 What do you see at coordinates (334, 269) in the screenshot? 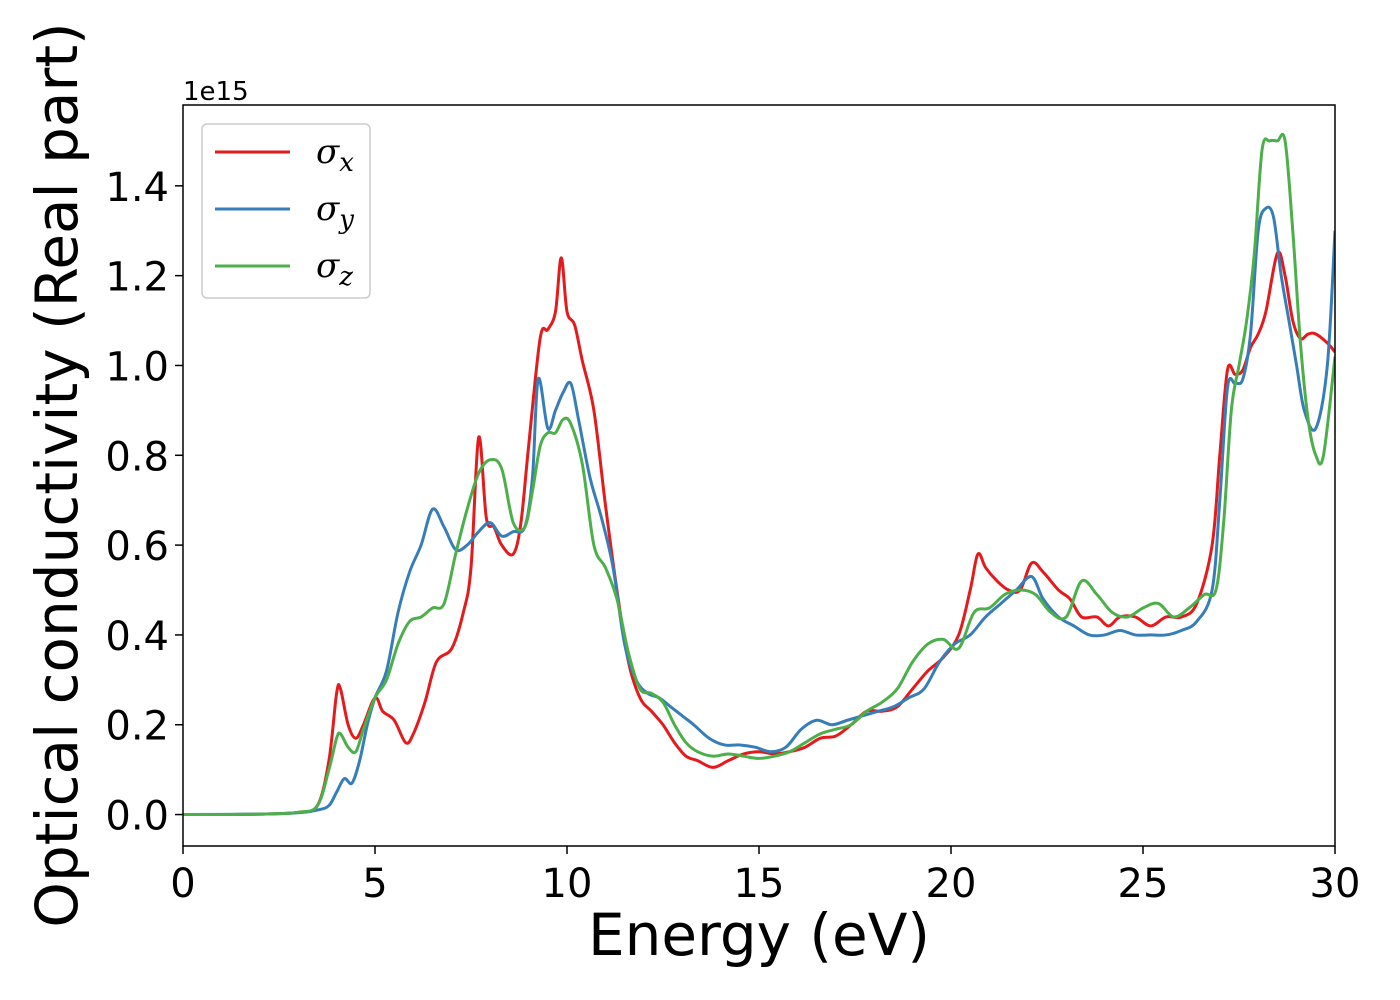
I see `legend-label-z: σz` at bounding box center [334, 269].